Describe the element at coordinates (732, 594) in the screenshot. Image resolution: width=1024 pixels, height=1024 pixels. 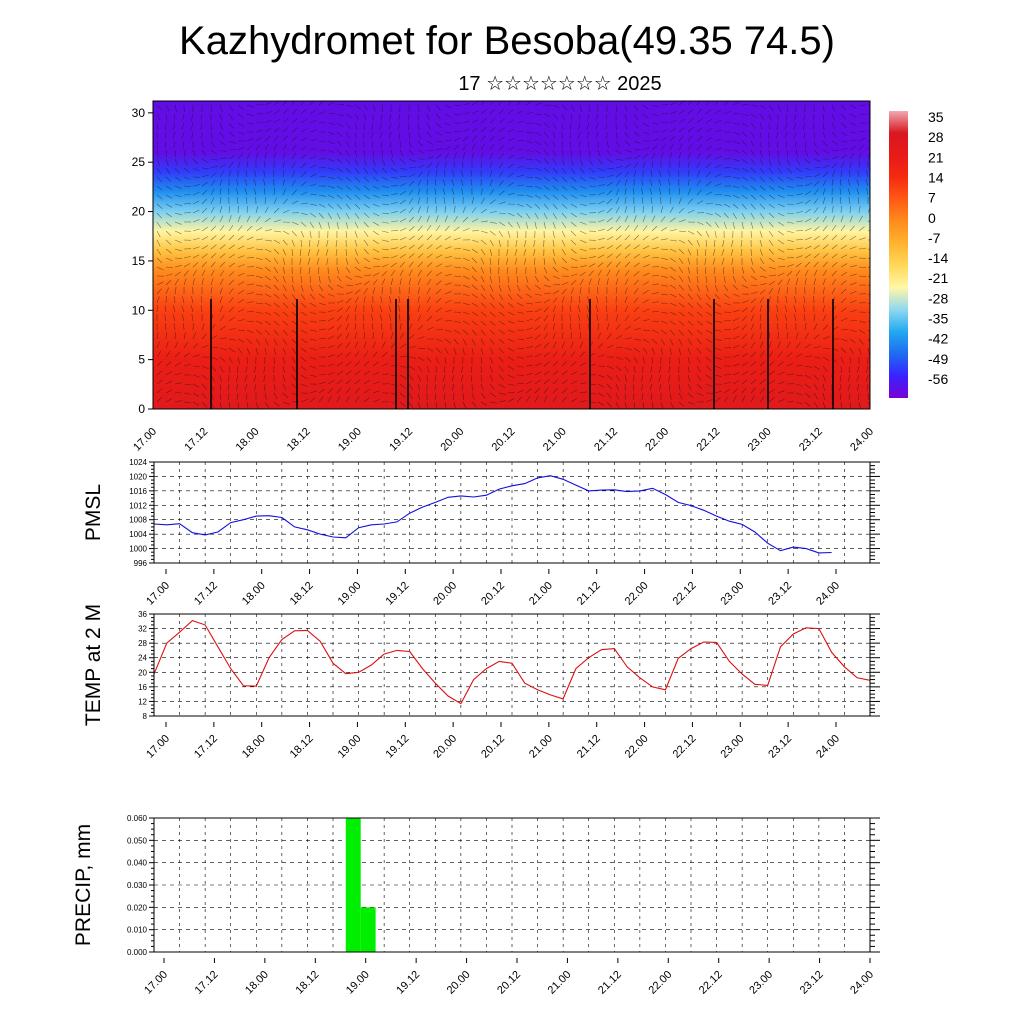
I see `x-tick-label: 23.00` at that location.